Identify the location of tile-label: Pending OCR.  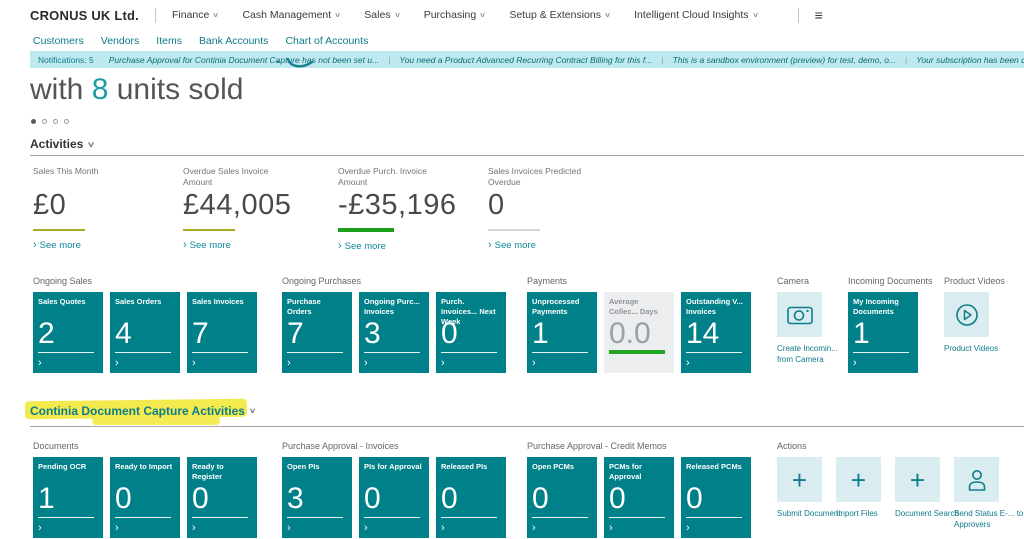
(62, 466).